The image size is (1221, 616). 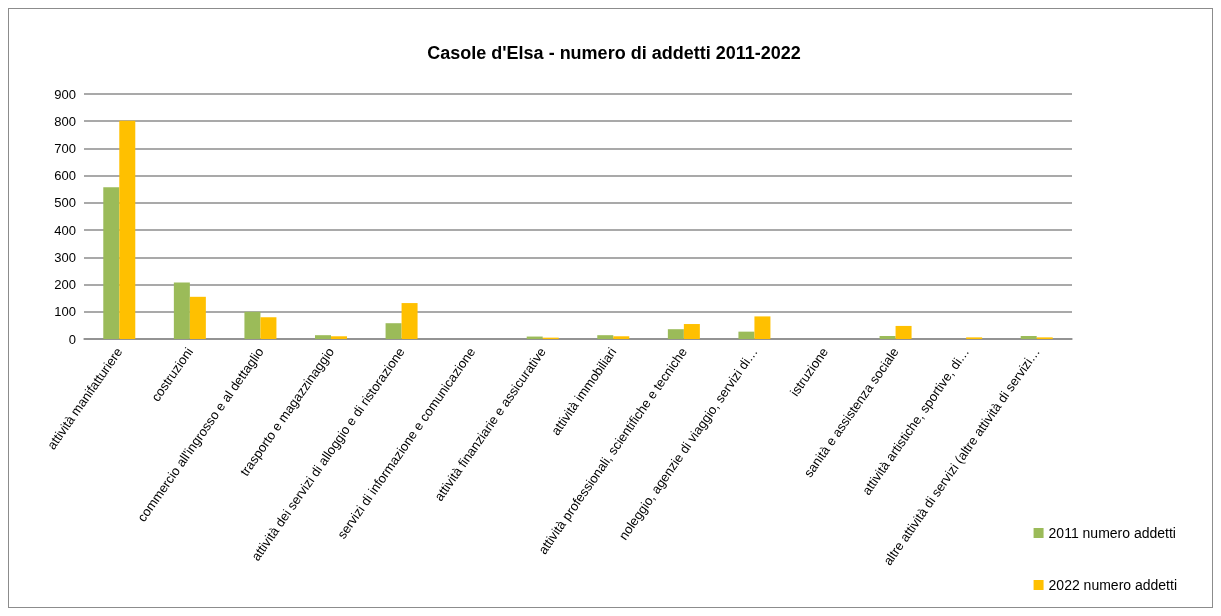 I want to click on y-tick-label: 100, so click(x=65, y=312).